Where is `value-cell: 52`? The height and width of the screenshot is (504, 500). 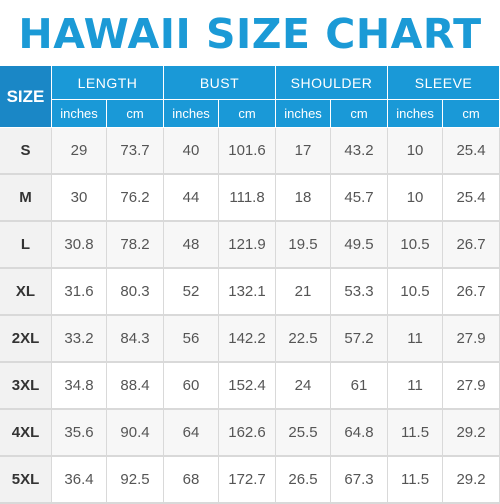 value-cell: 52 is located at coordinates (192, 292).